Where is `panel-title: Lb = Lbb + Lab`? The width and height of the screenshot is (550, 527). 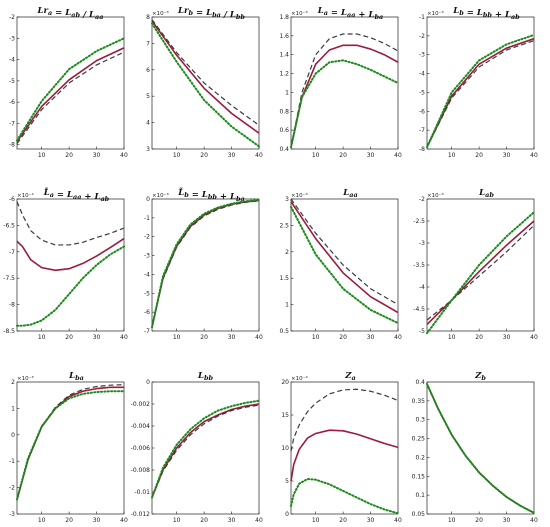
panel-title: Lb = Lbb + Lab is located at coordinates (486, 13).